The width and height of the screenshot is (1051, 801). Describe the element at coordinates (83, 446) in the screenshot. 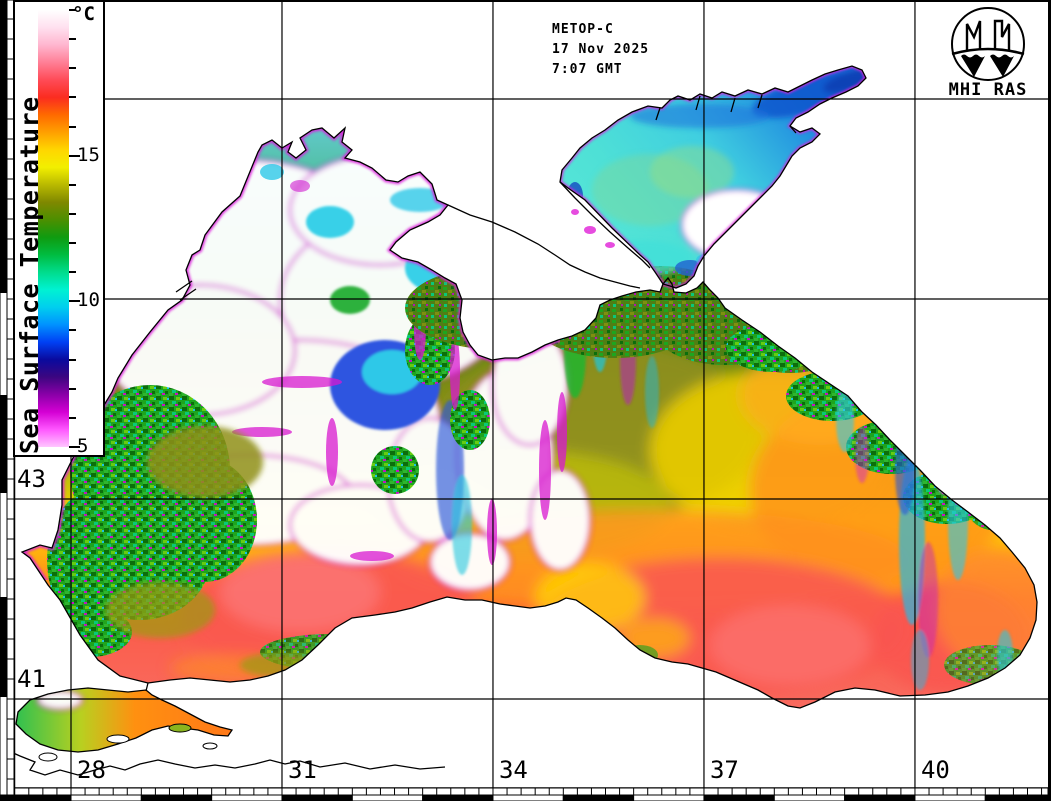

I see `colorbar-tick-label: 5` at that location.